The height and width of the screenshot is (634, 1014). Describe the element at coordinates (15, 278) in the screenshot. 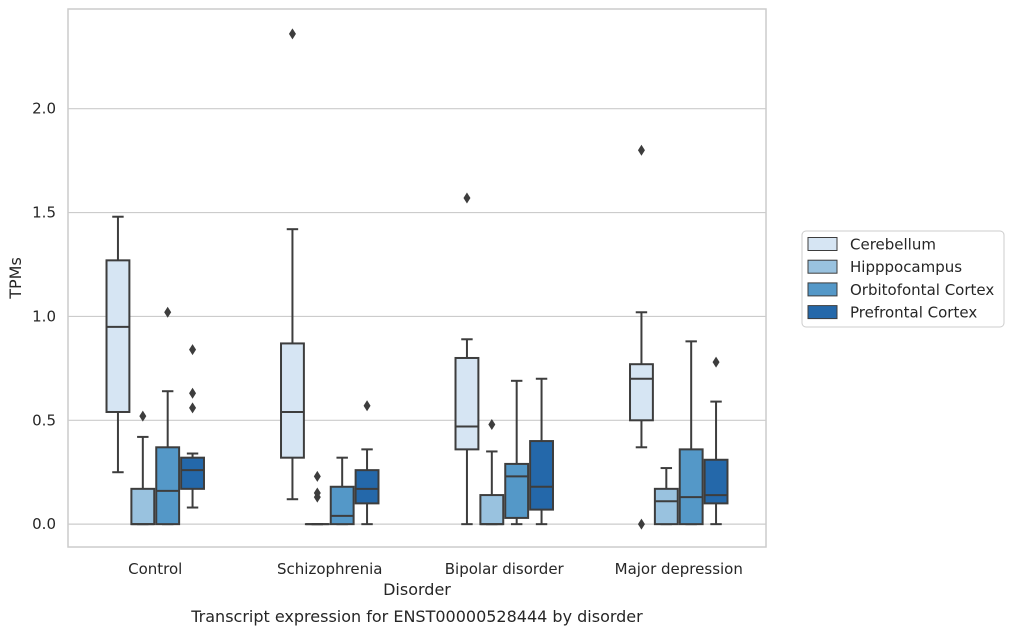

I see `y-axis-label: TPMs` at that location.